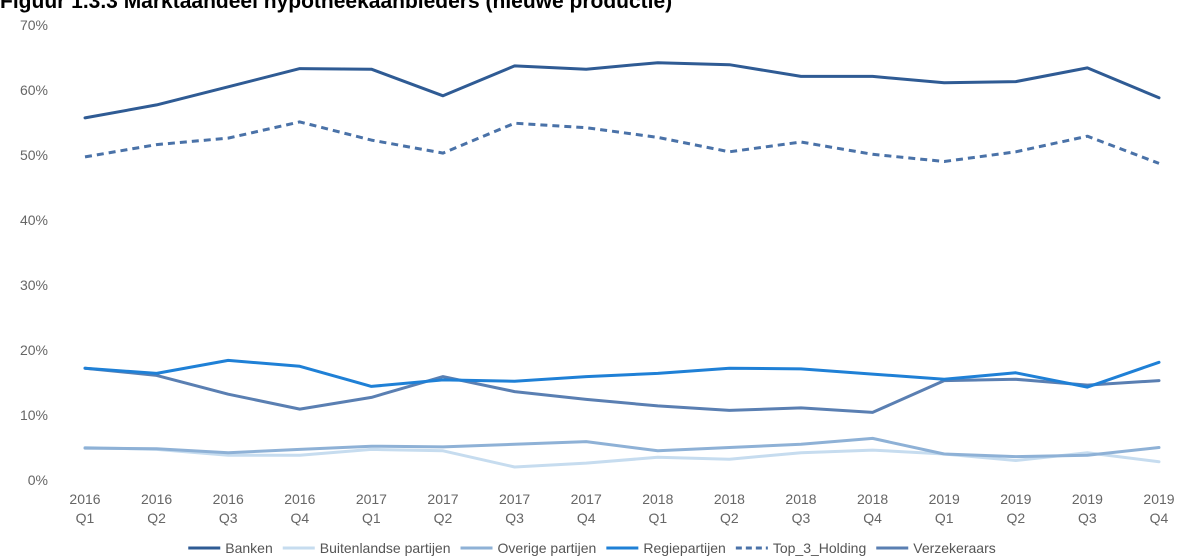  Describe the element at coordinates (34, 252) in the screenshot. I see `y-axis: 0% 10% 20% 30% 40% 50% 60% 70%` at that location.